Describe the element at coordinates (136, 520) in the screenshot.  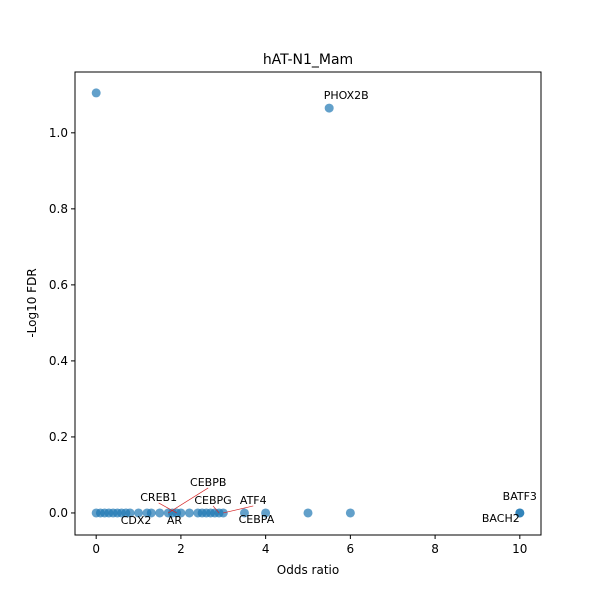
I see `point-label: CDX2` at that location.